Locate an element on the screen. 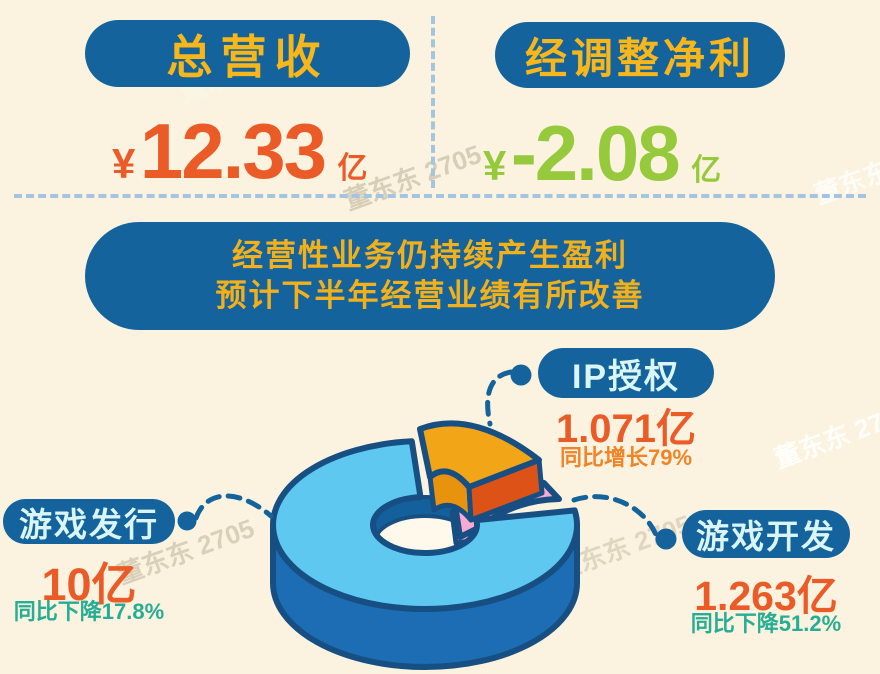 The width and height of the screenshot is (880, 674). revenue-title-pill: 总营收 is located at coordinates (247, 53).